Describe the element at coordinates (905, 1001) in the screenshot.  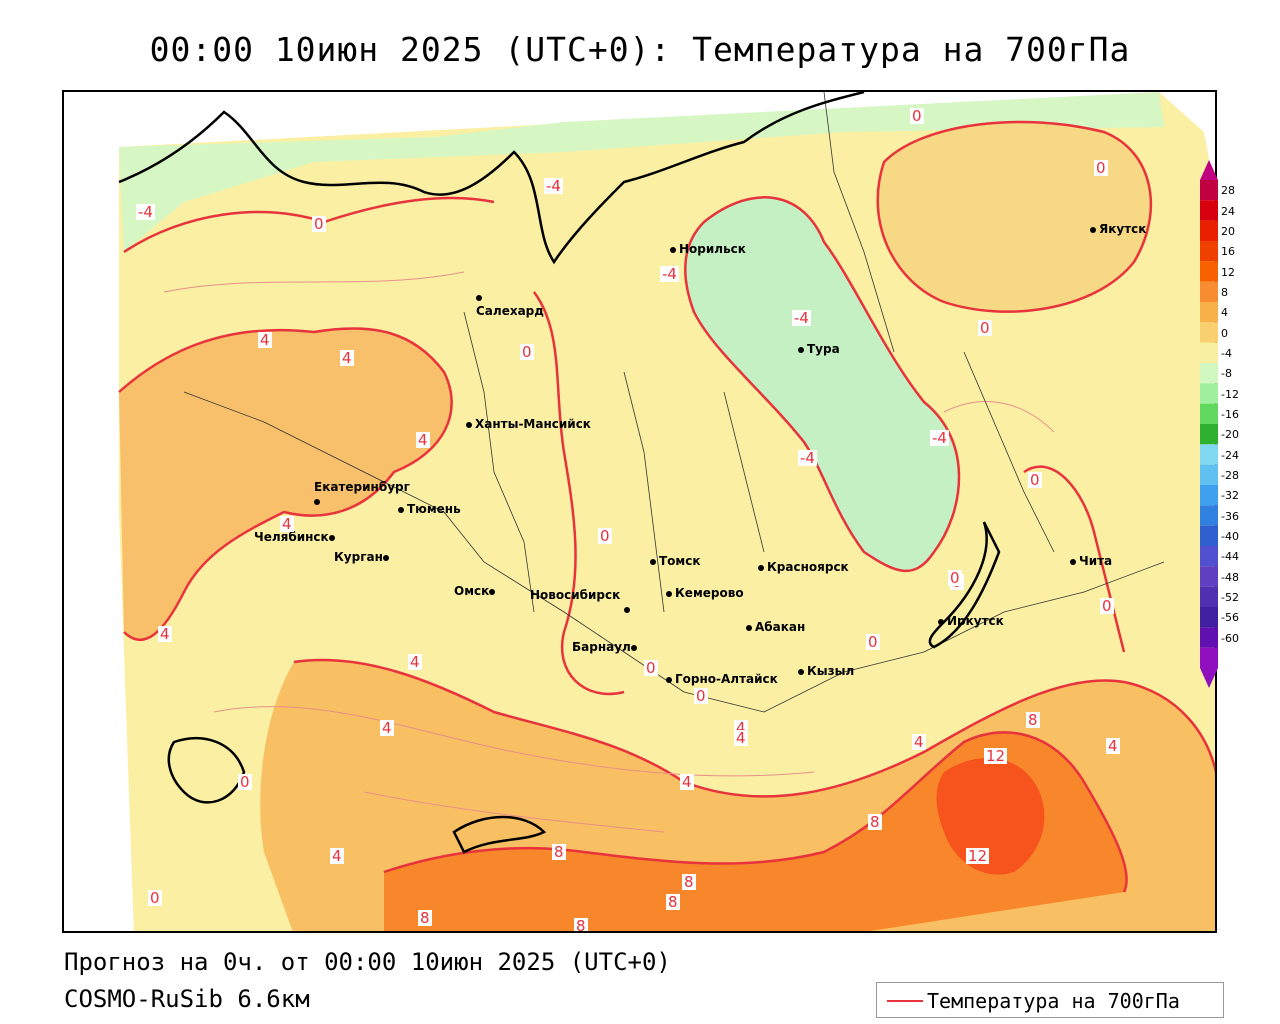
I see `legend-line` at that location.